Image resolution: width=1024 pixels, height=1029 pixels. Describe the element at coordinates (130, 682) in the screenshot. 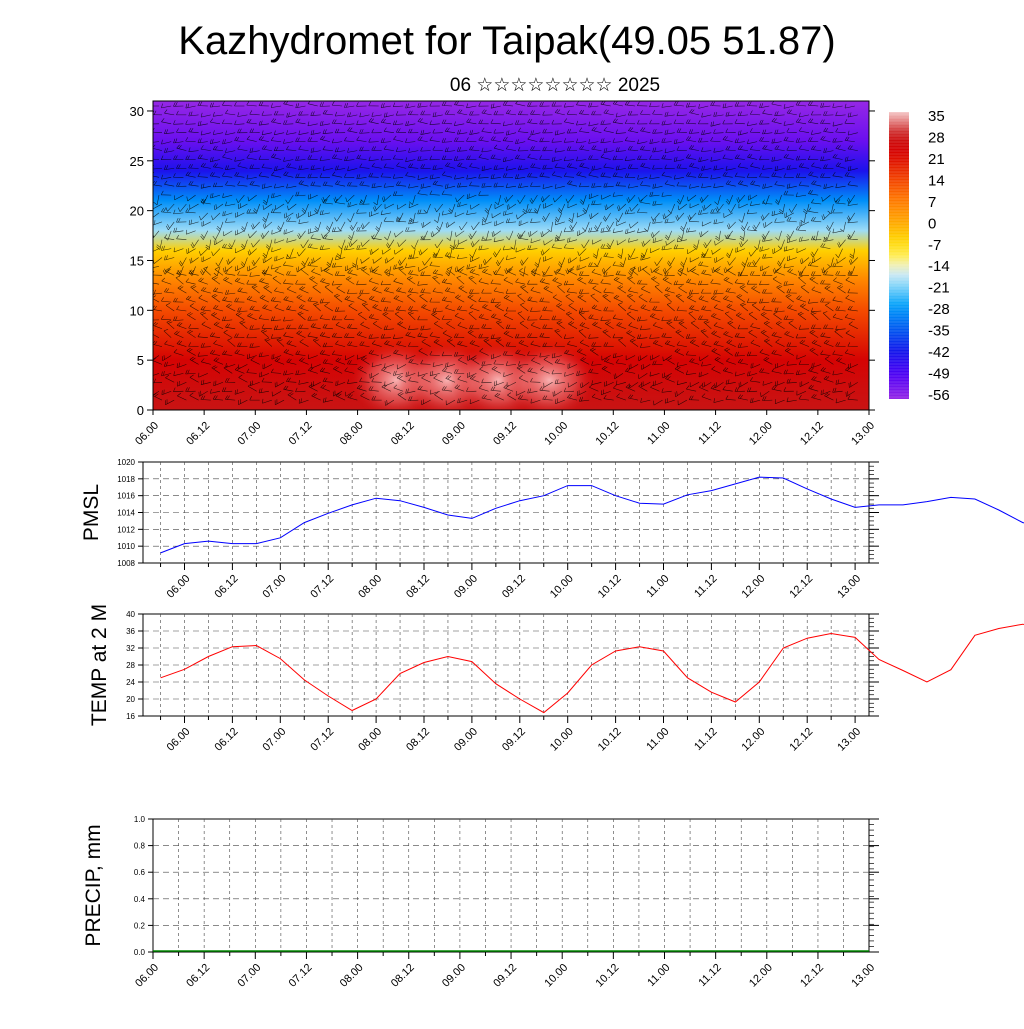

I see `temp-y-tick-label: 24` at that location.